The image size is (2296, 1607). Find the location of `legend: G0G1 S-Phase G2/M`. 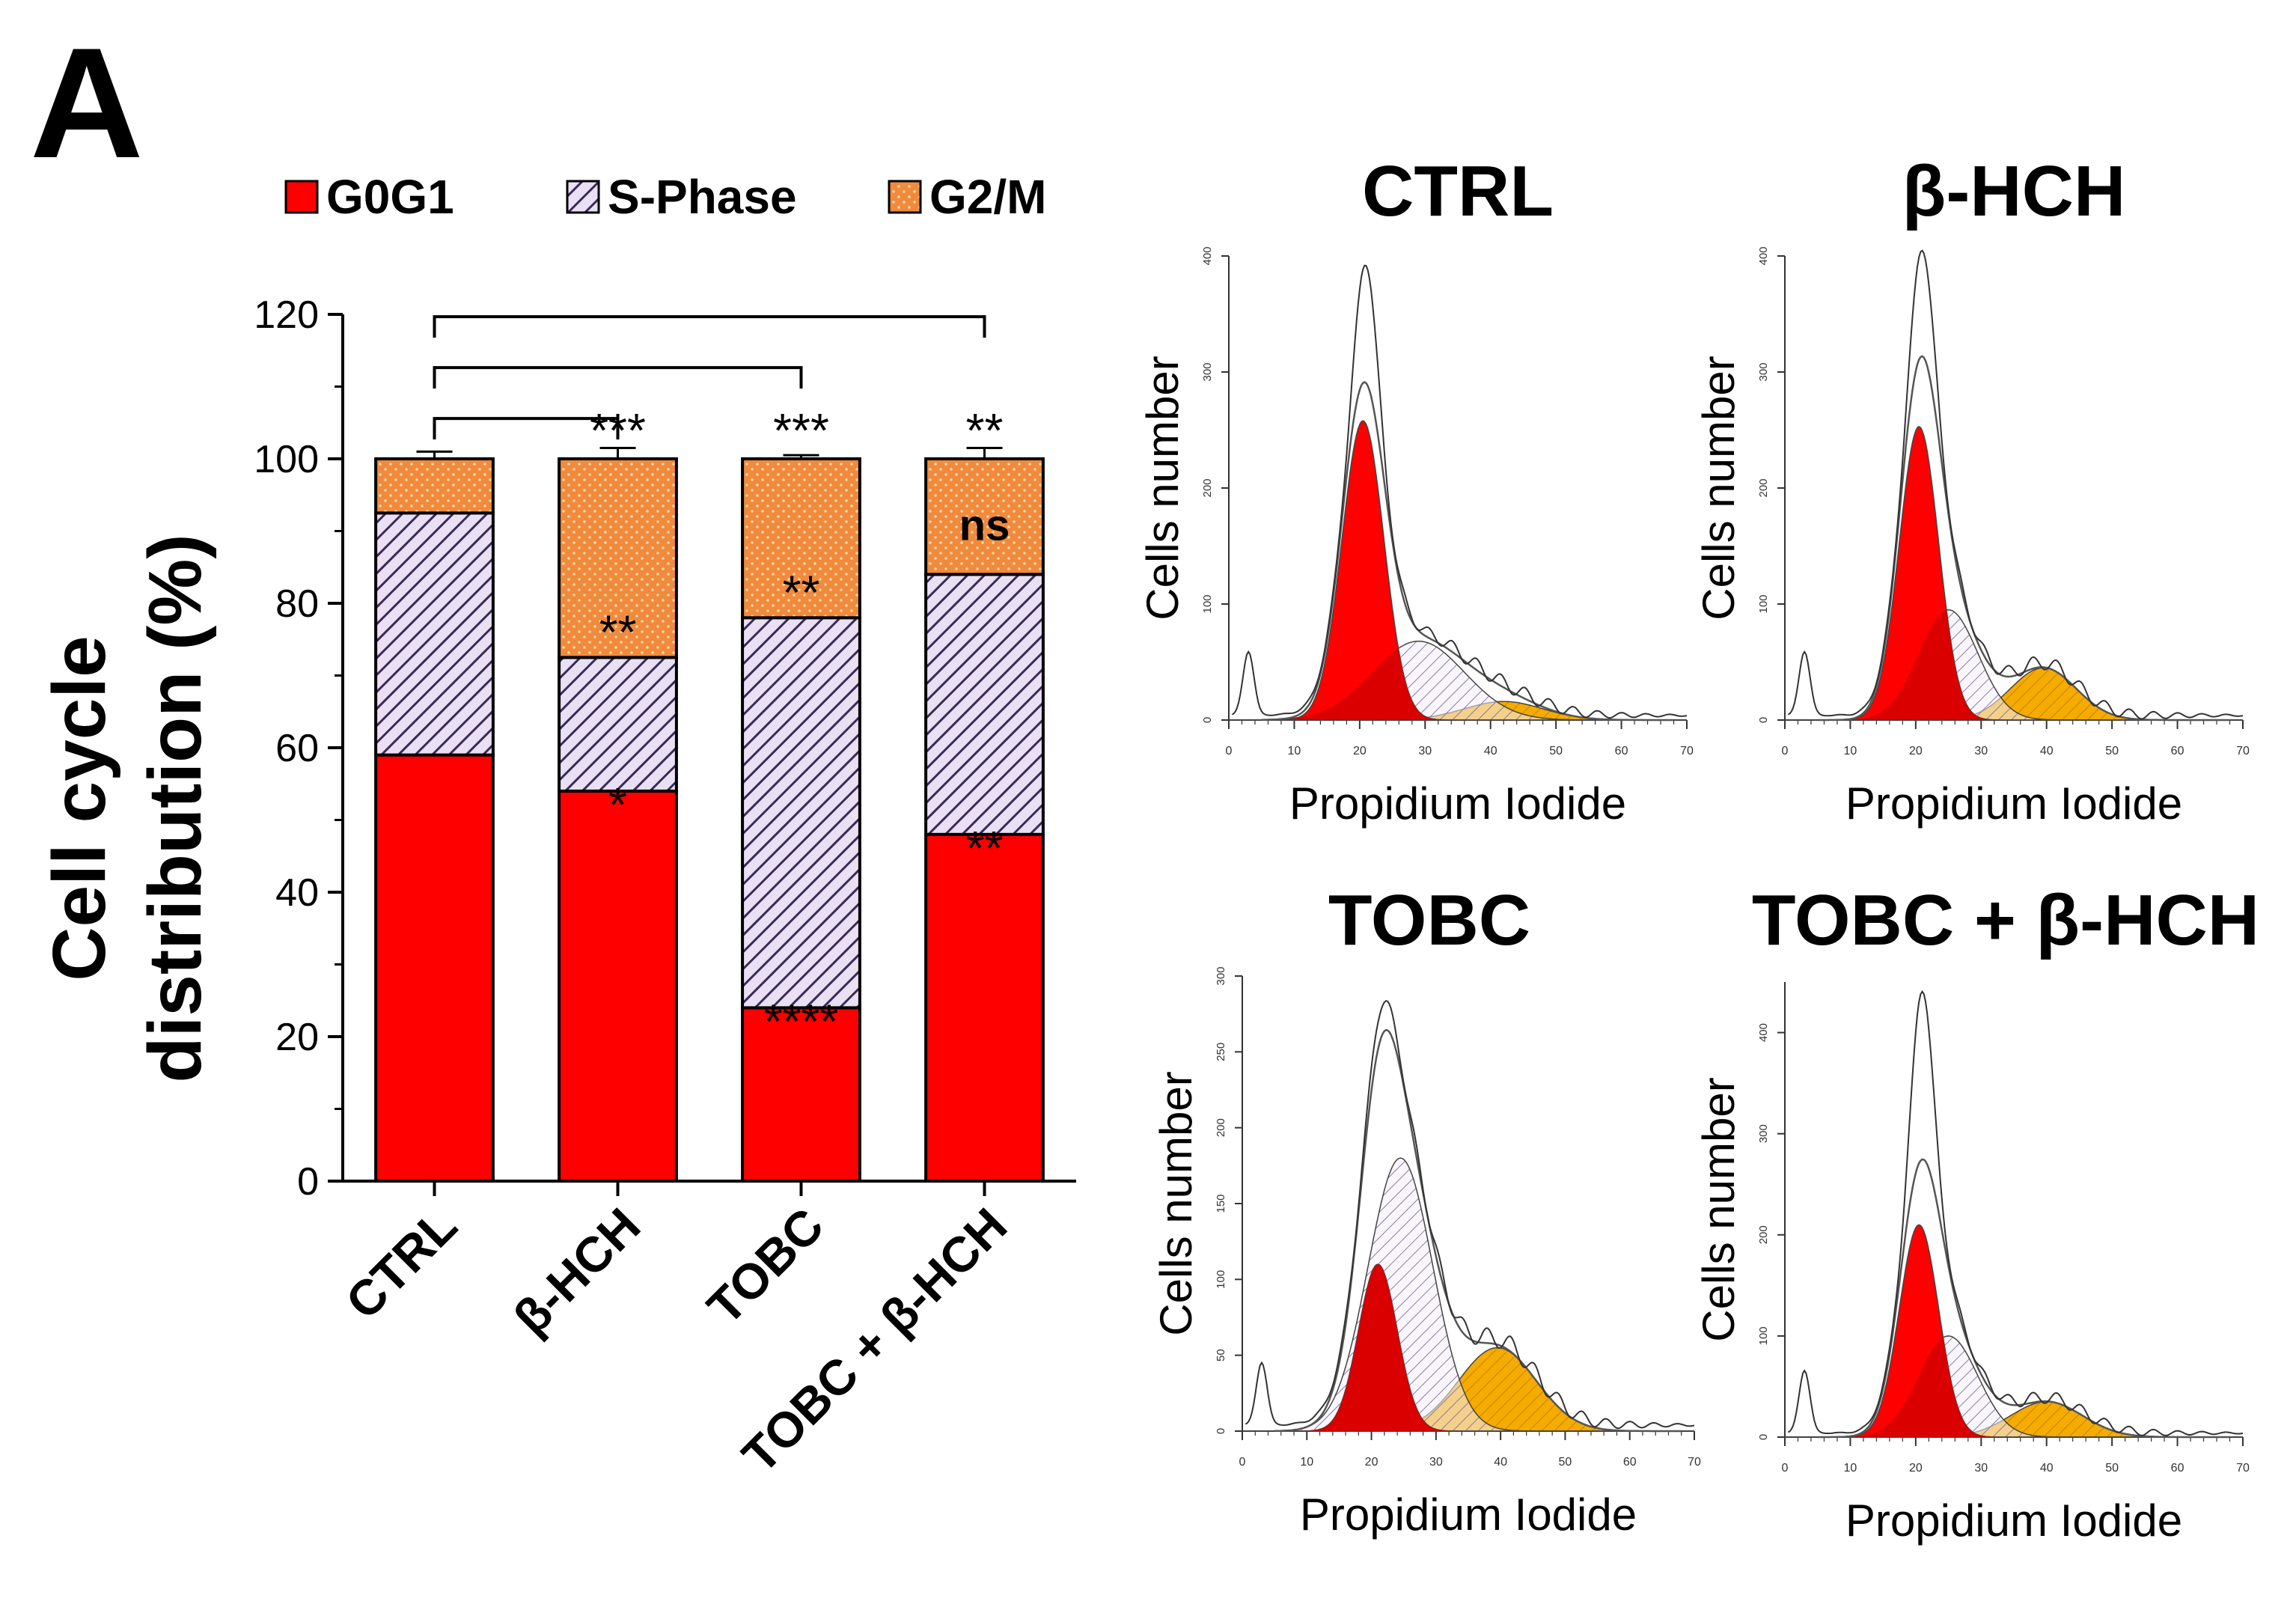

legend: G0G1 S-Phase G2/M is located at coordinates (665, 197).